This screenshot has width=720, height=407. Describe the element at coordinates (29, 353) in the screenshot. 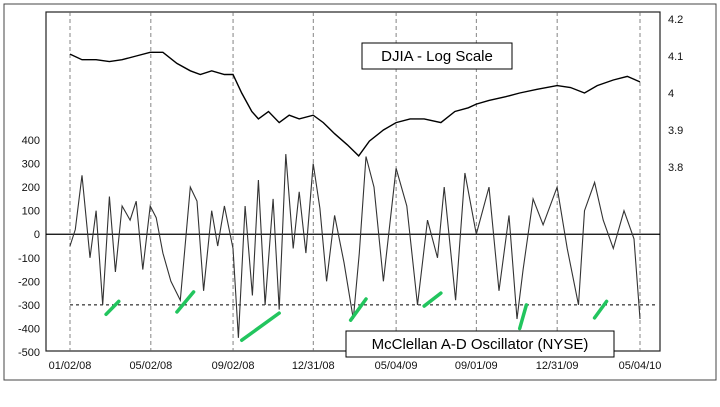

I see `y-left-tick-label: -500` at that location.